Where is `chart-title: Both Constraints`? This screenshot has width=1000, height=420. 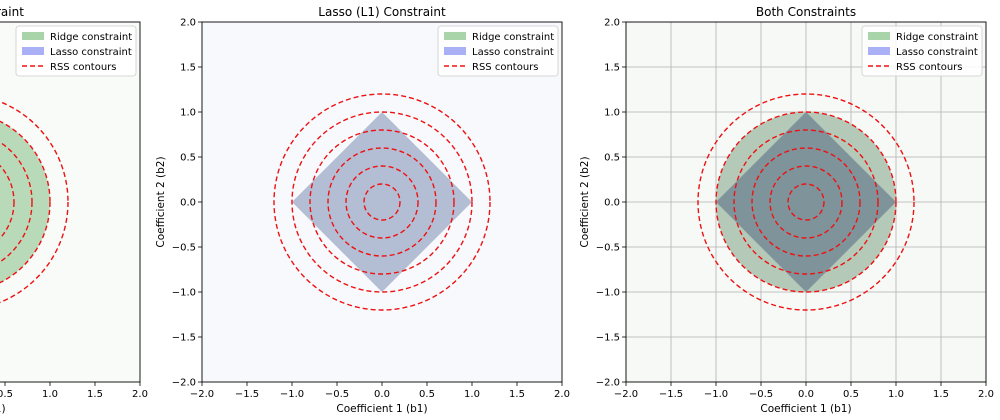 chart-title: Both Constraints is located at coordinates (806, 12).